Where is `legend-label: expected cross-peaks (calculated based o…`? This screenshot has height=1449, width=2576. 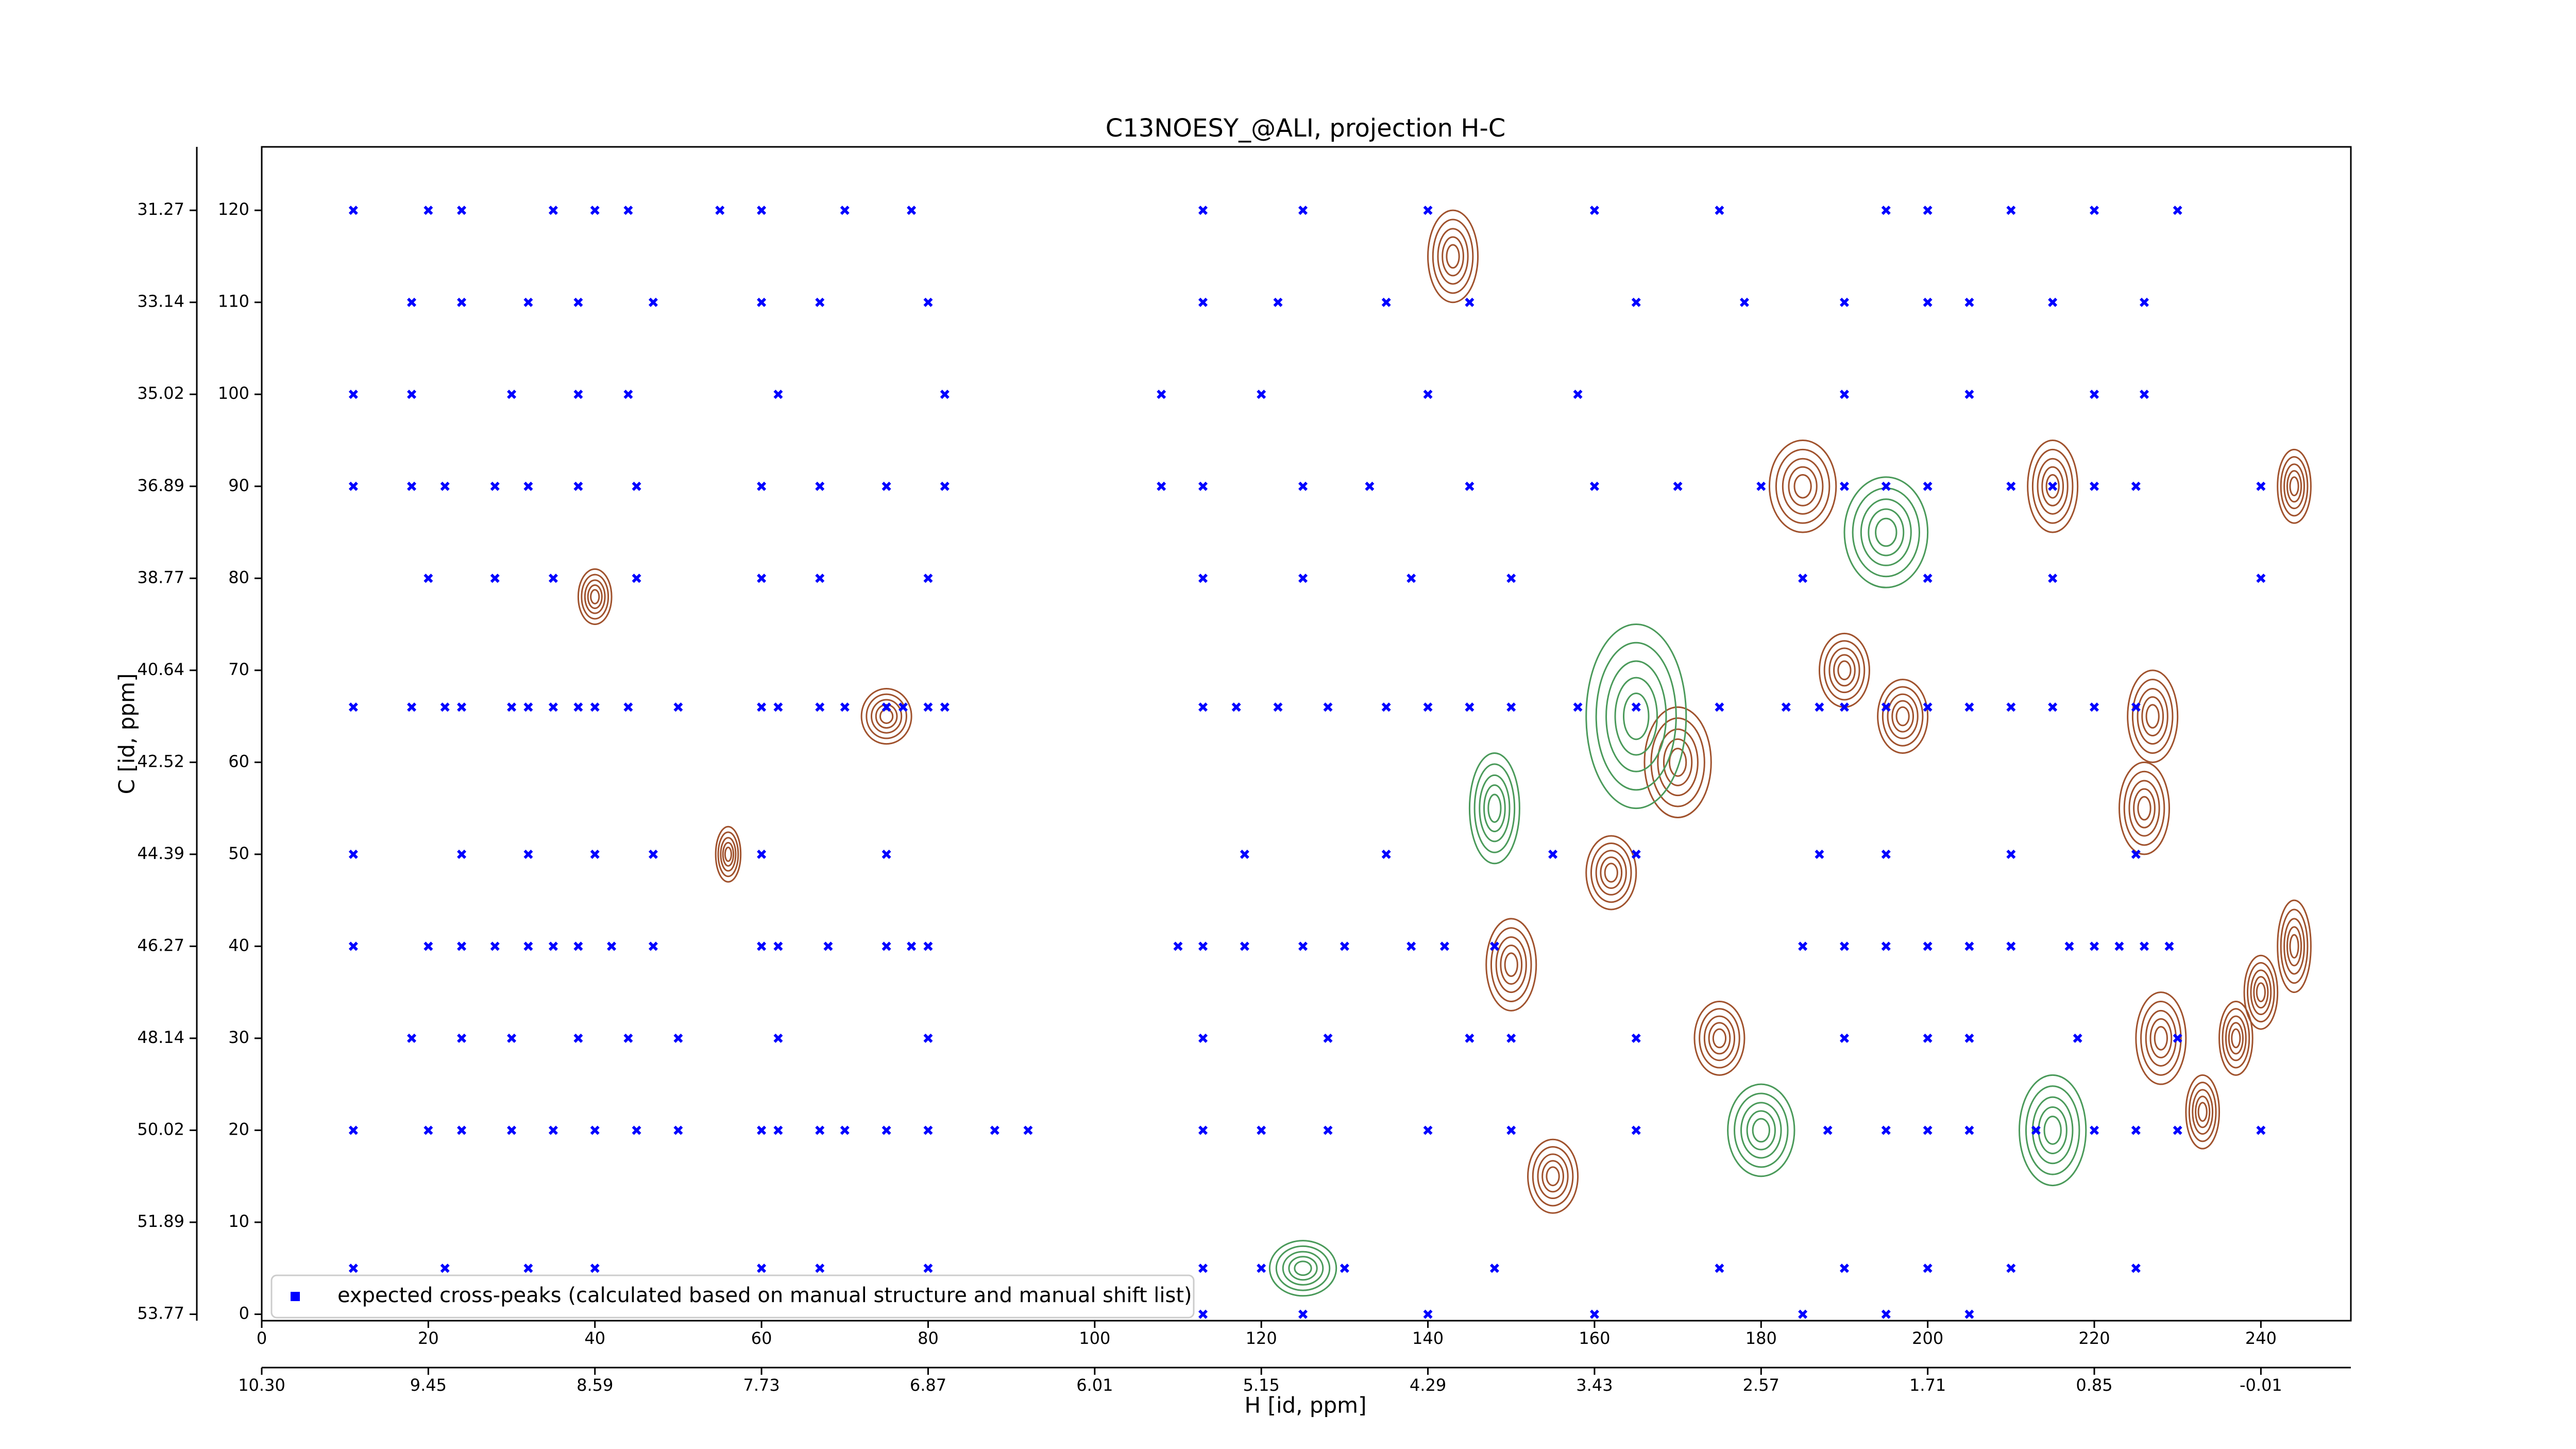 legend-label: expected cross-peaks (calculated based o… is located at coordinates (764, 1295).